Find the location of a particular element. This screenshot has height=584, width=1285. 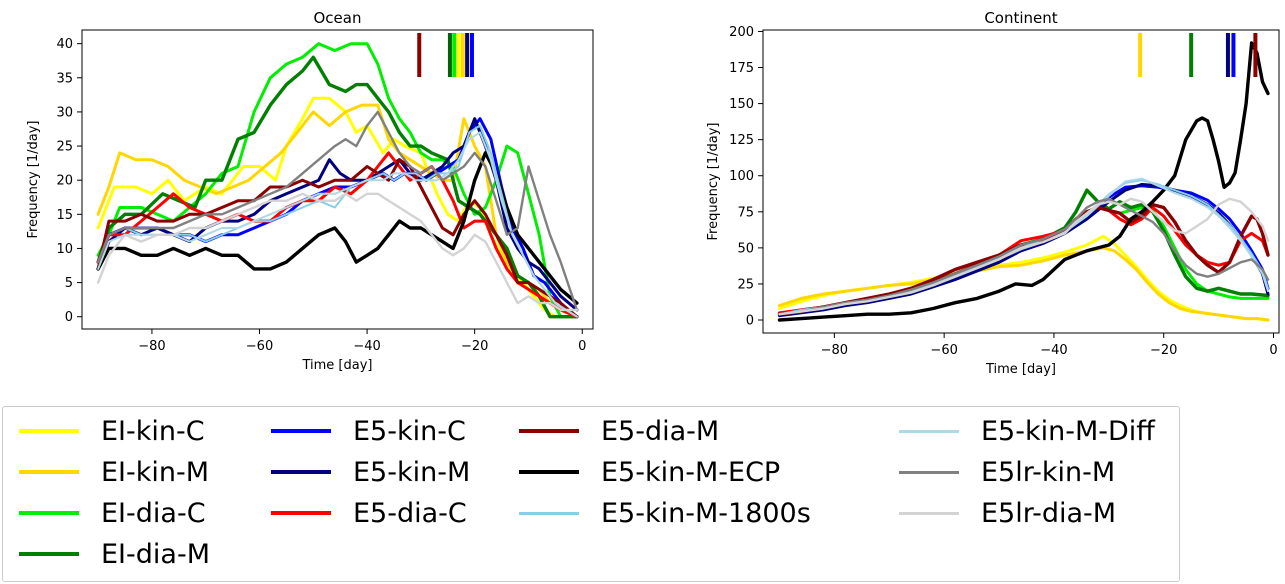

y-tick-label: 100 is located at coordinates (741, 176).